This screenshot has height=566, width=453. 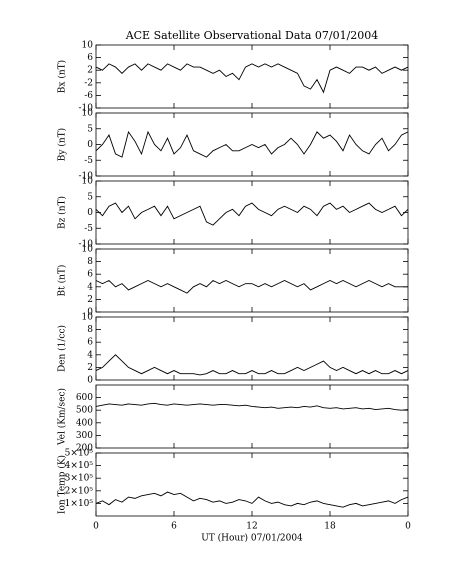 I want to click on x-axis-label: UT (Hour) 07/01/2004, so click(x=252, y=538).